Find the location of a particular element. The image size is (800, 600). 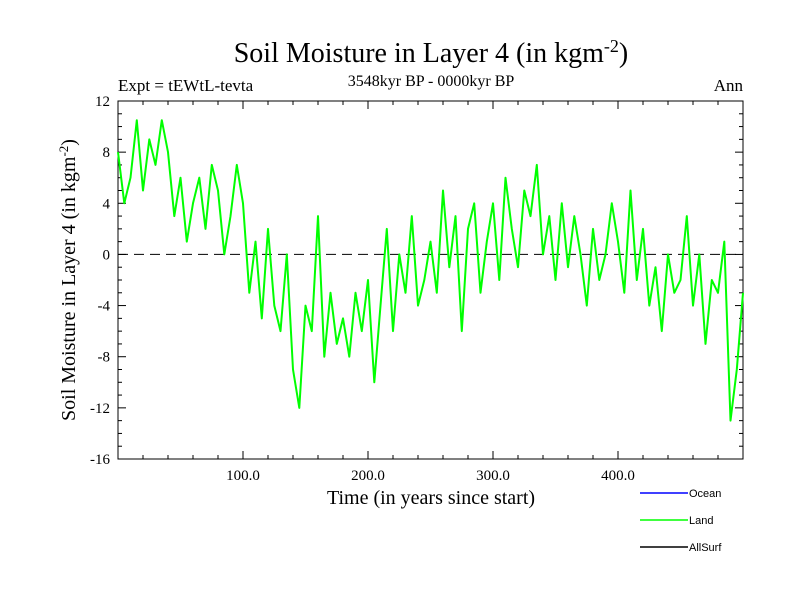

chart-title-sup: -2 is located at coordinates (611, 46).